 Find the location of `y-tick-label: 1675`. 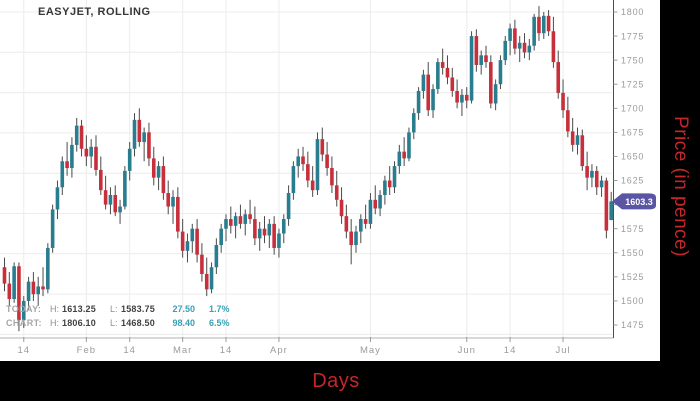

y-tick-label: 1675 is located at coordinates (632, 133).